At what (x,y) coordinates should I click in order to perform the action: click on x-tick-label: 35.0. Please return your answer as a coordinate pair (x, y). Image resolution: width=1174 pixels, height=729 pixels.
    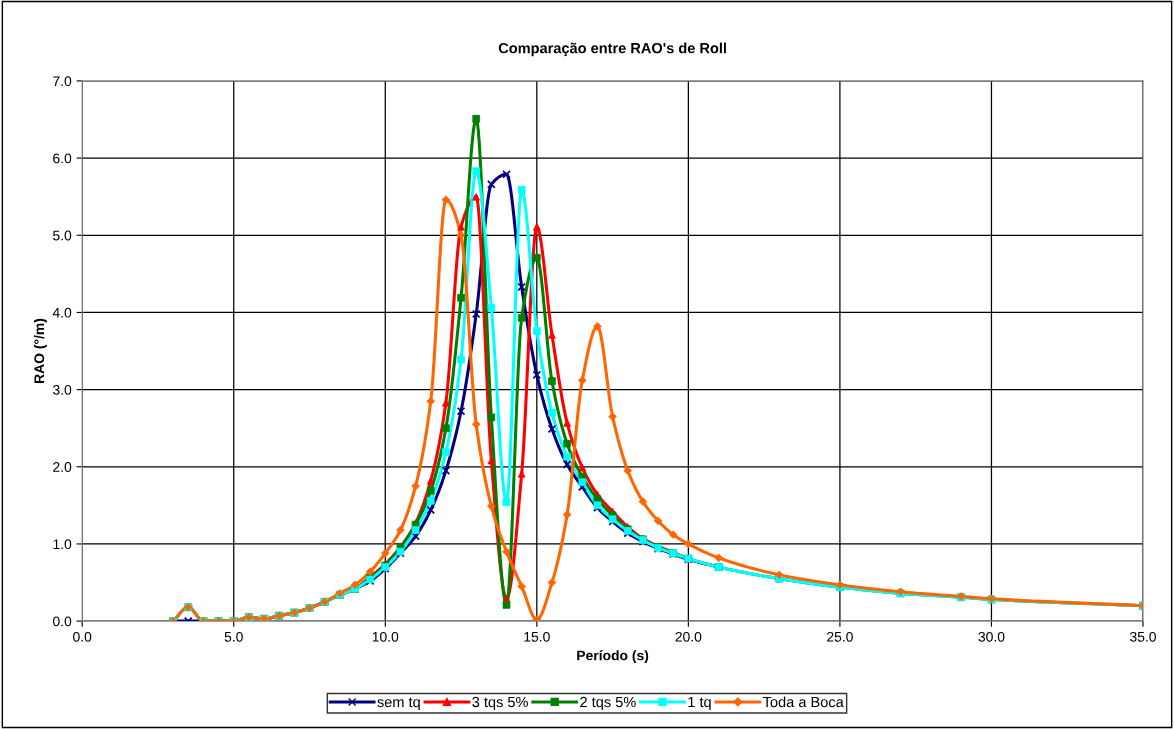
    Looking at the image, I should click on (1143, 636).